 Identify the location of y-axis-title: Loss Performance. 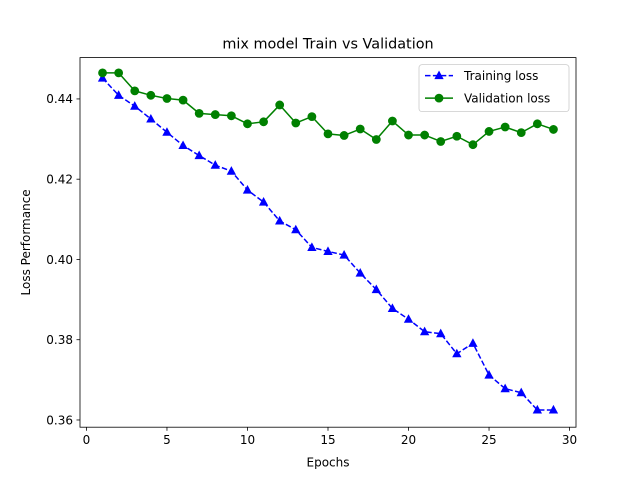
(26, 242).